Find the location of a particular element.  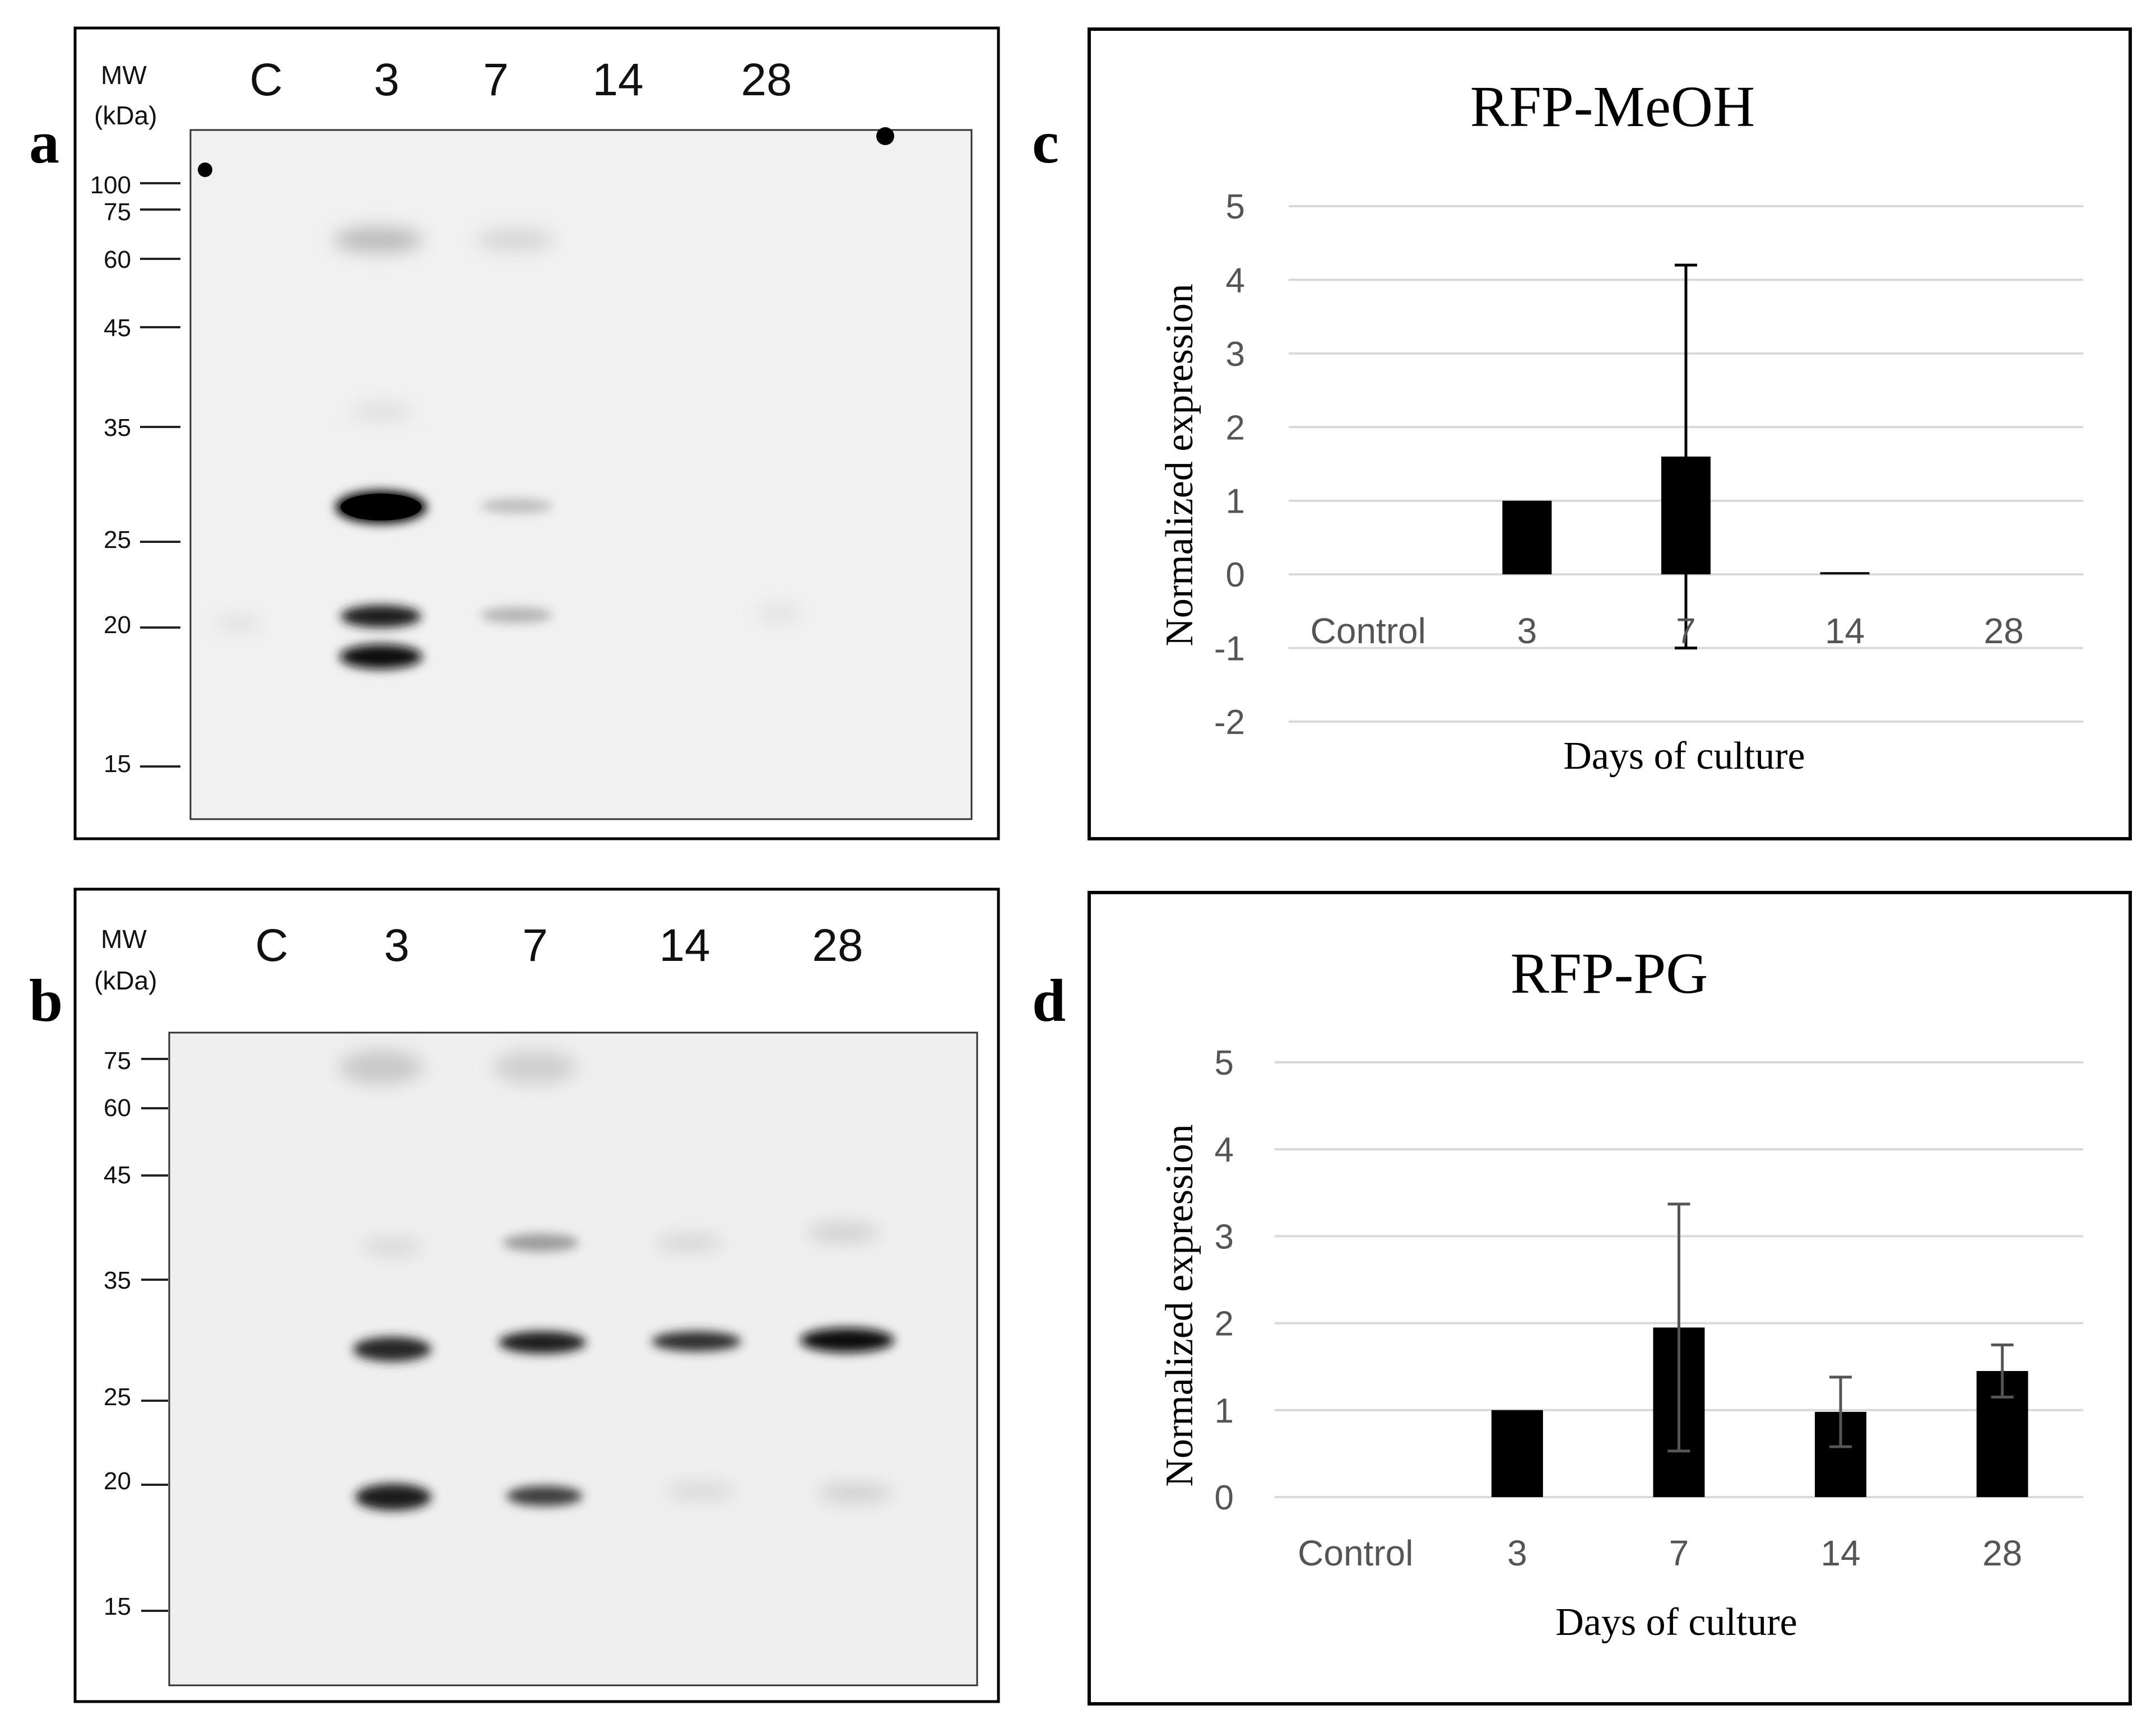

mw-marker-label: 100 is located at coordinates (110, 185).